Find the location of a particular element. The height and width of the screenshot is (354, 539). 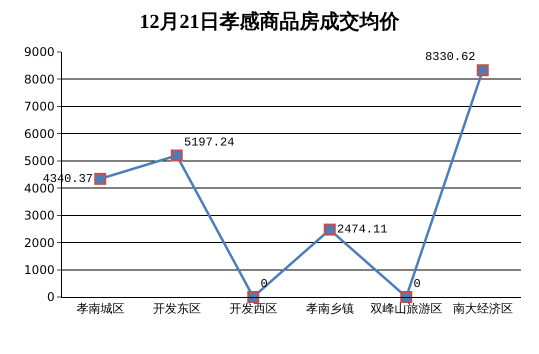

chart-title: 12月21日孝感商品房成交均价 is located at coordinates (270, 22).